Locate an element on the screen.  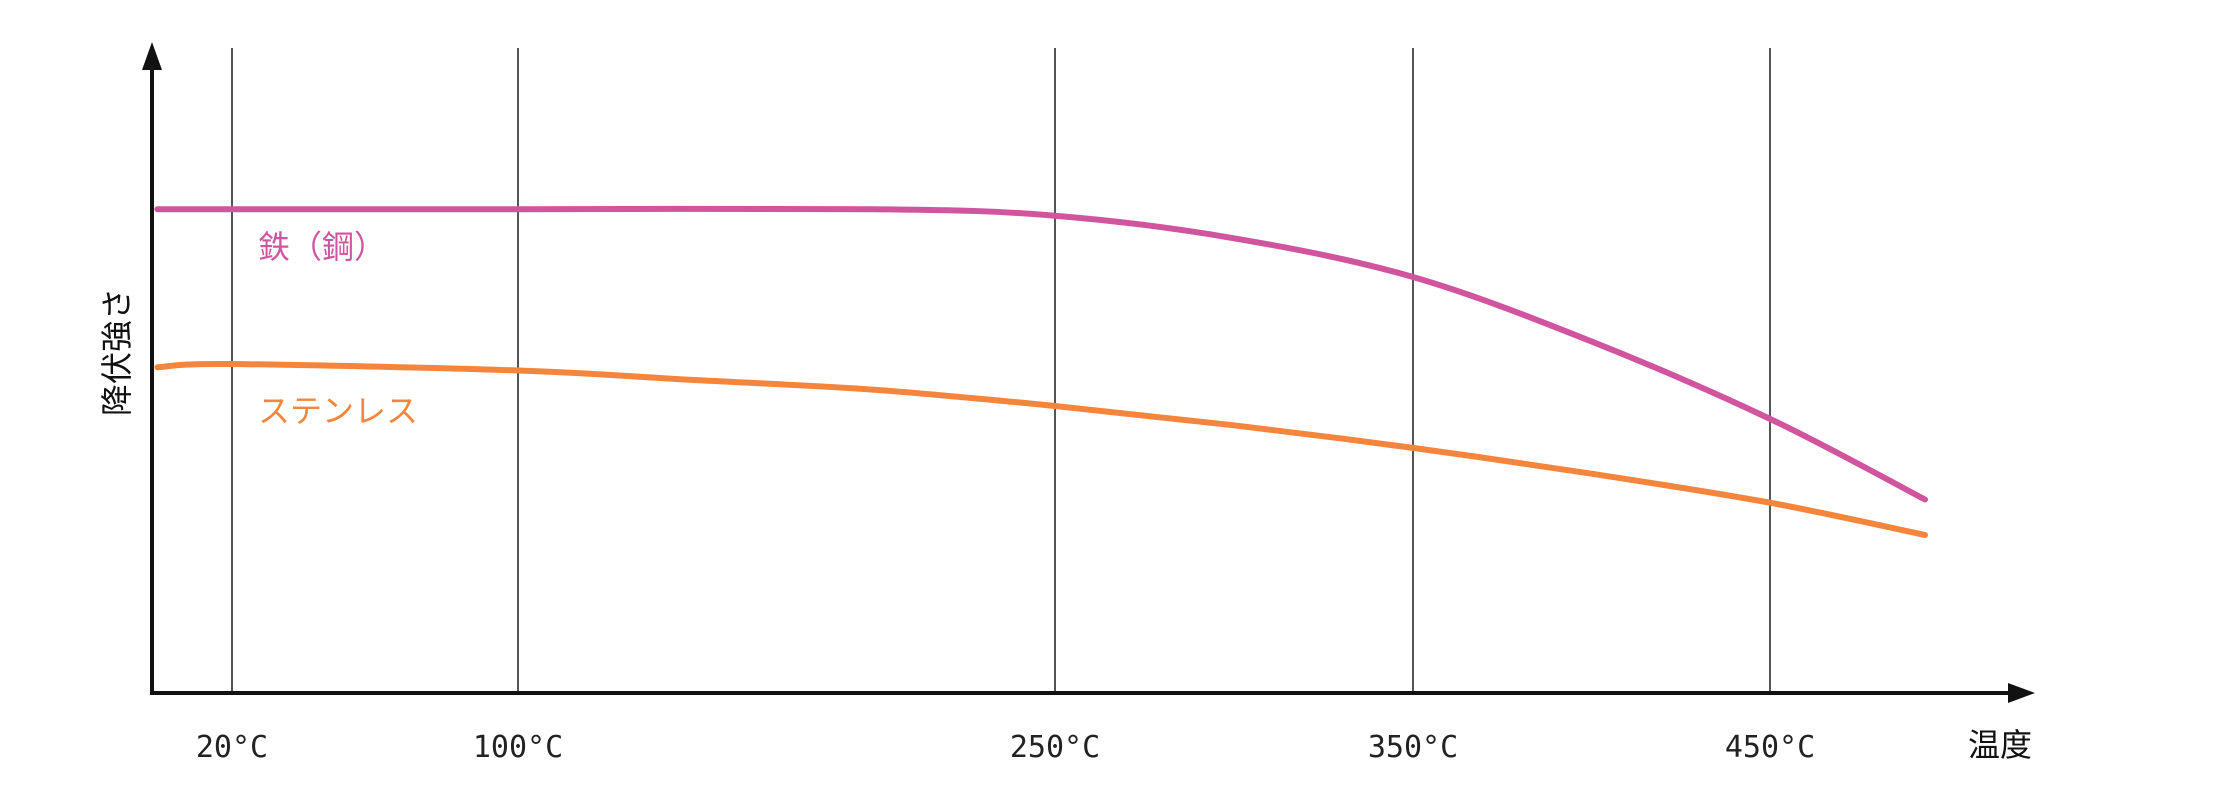
series-labels: 鉄（鋼） ステンレス is located at coordinates (338, 329).